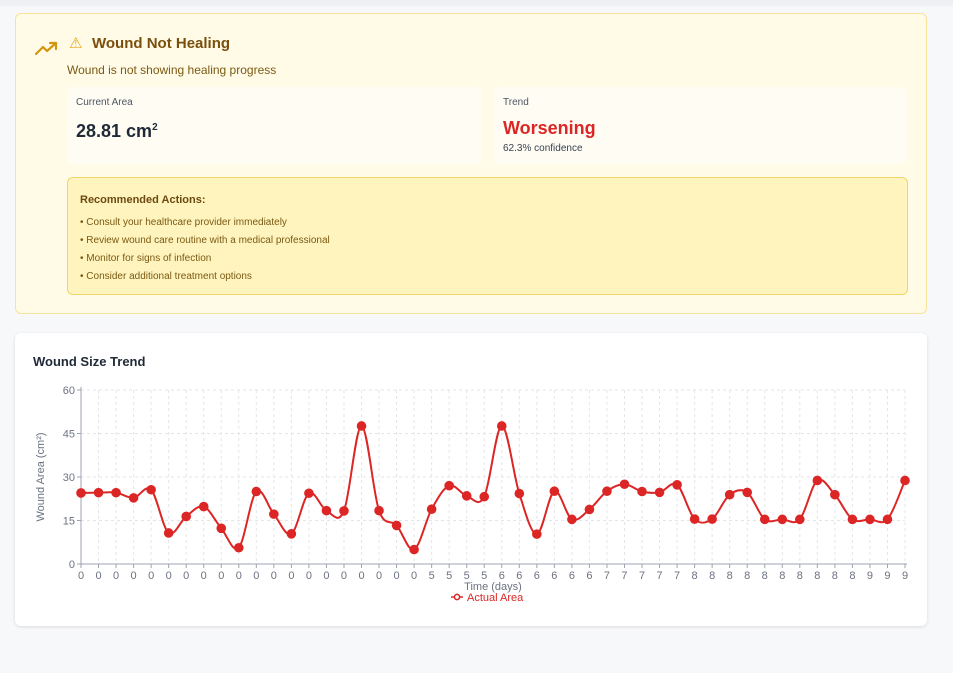  What do you see at coordinates (69, 391) in the screenshot?
I see `y-tick-label: 60` at bounding box center [69, 391].